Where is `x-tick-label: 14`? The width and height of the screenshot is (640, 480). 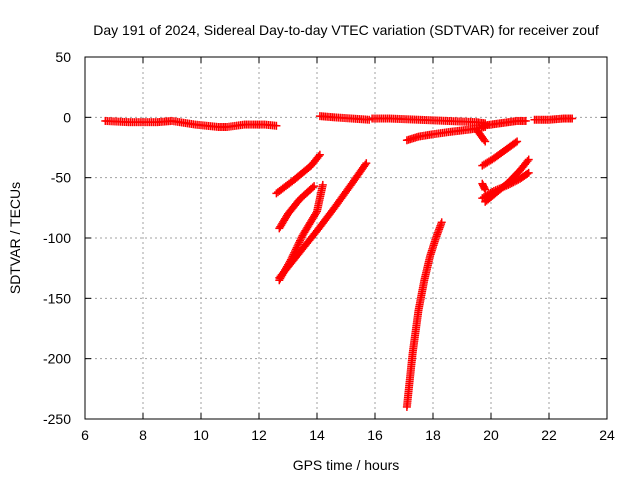
x-tick-label: 14 is located at coordinates (317, 435).